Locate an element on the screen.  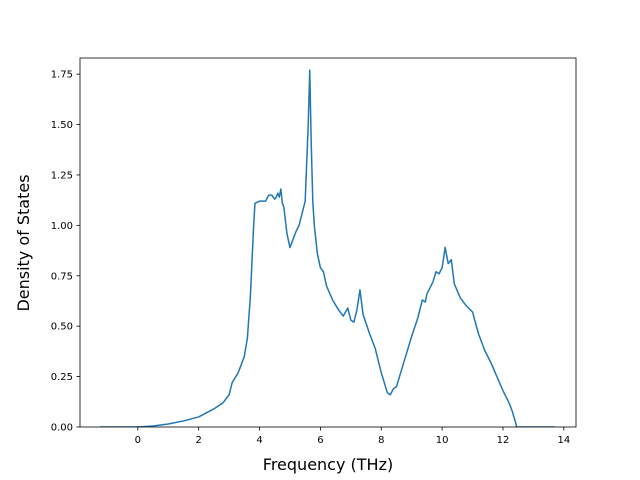
y-tick-label: 0.75 is located at coordinates (62, 276).